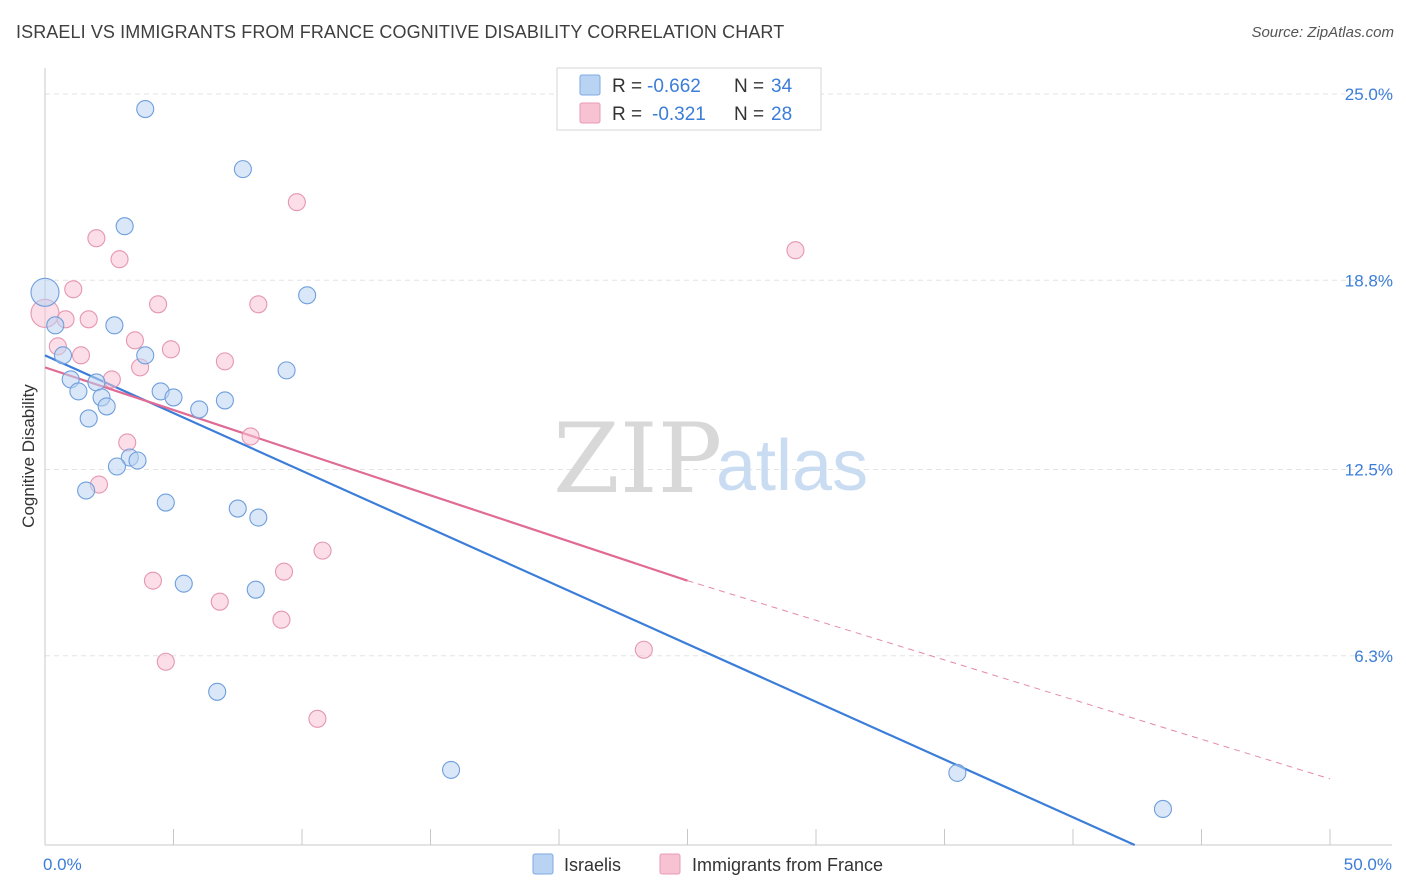  I want to click on bottom-legend: Israelis Immigrants from France, so click(707, 864).